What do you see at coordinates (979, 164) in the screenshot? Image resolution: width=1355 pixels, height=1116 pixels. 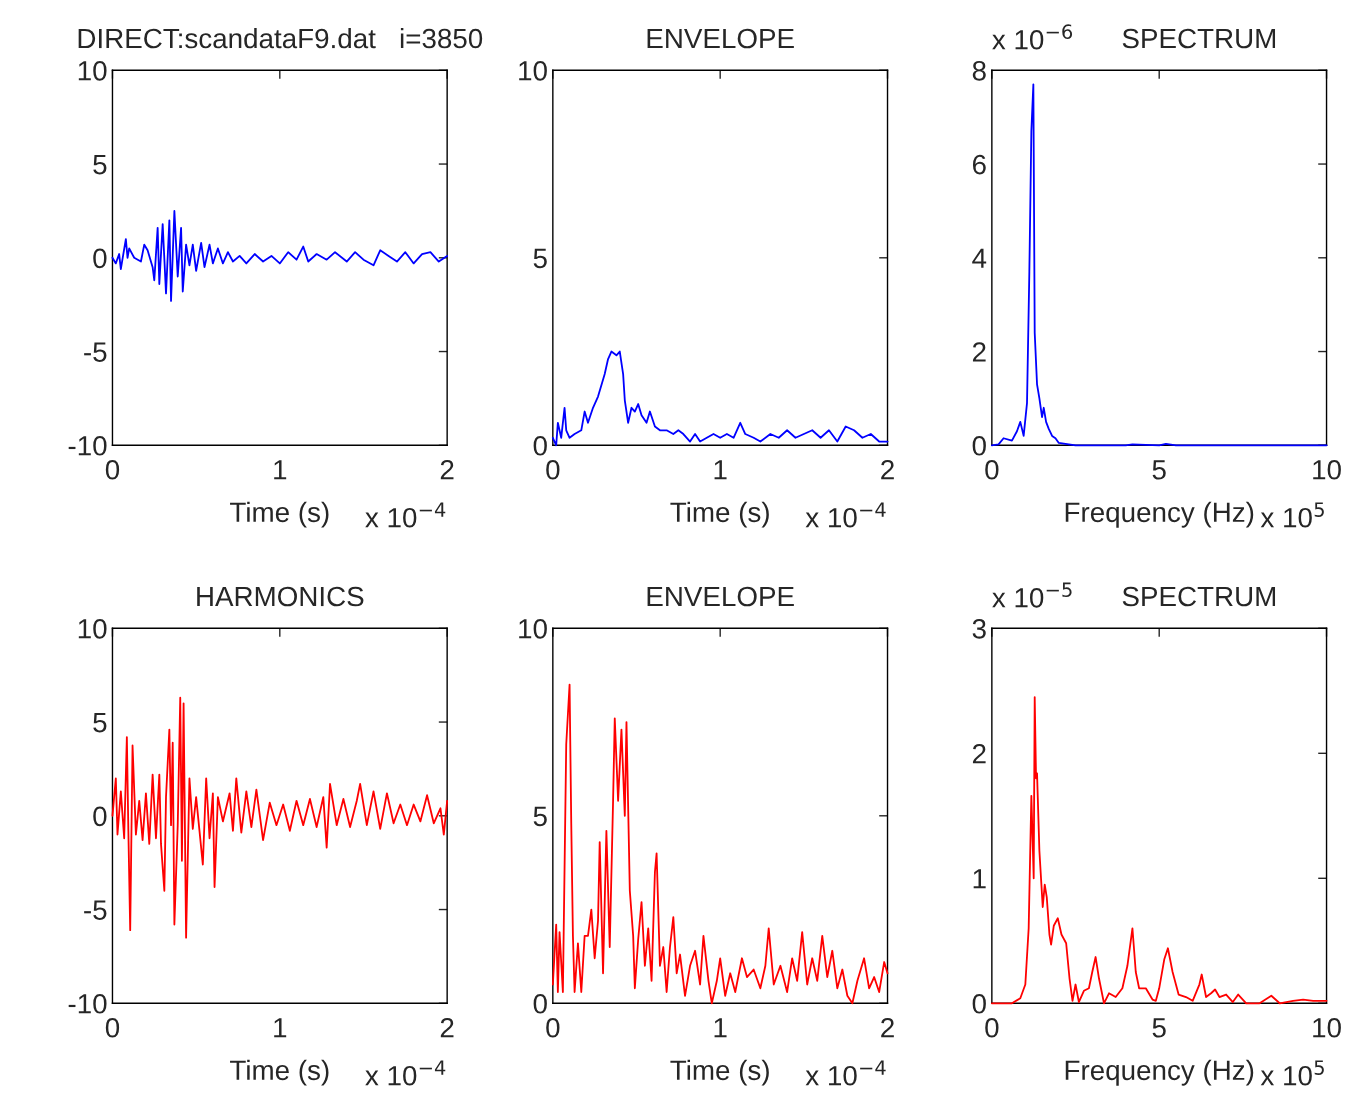 I see `y-tick-label: 6` at bounding box center [979, 164].